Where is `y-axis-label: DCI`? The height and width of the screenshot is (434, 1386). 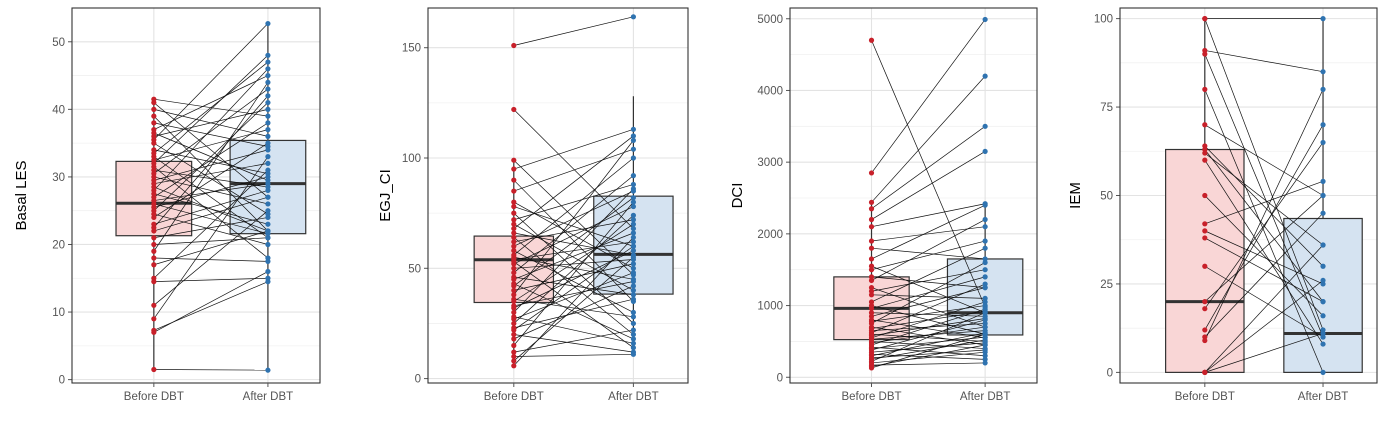 y-axis-label: DCI is located at coordinates (737, 196).